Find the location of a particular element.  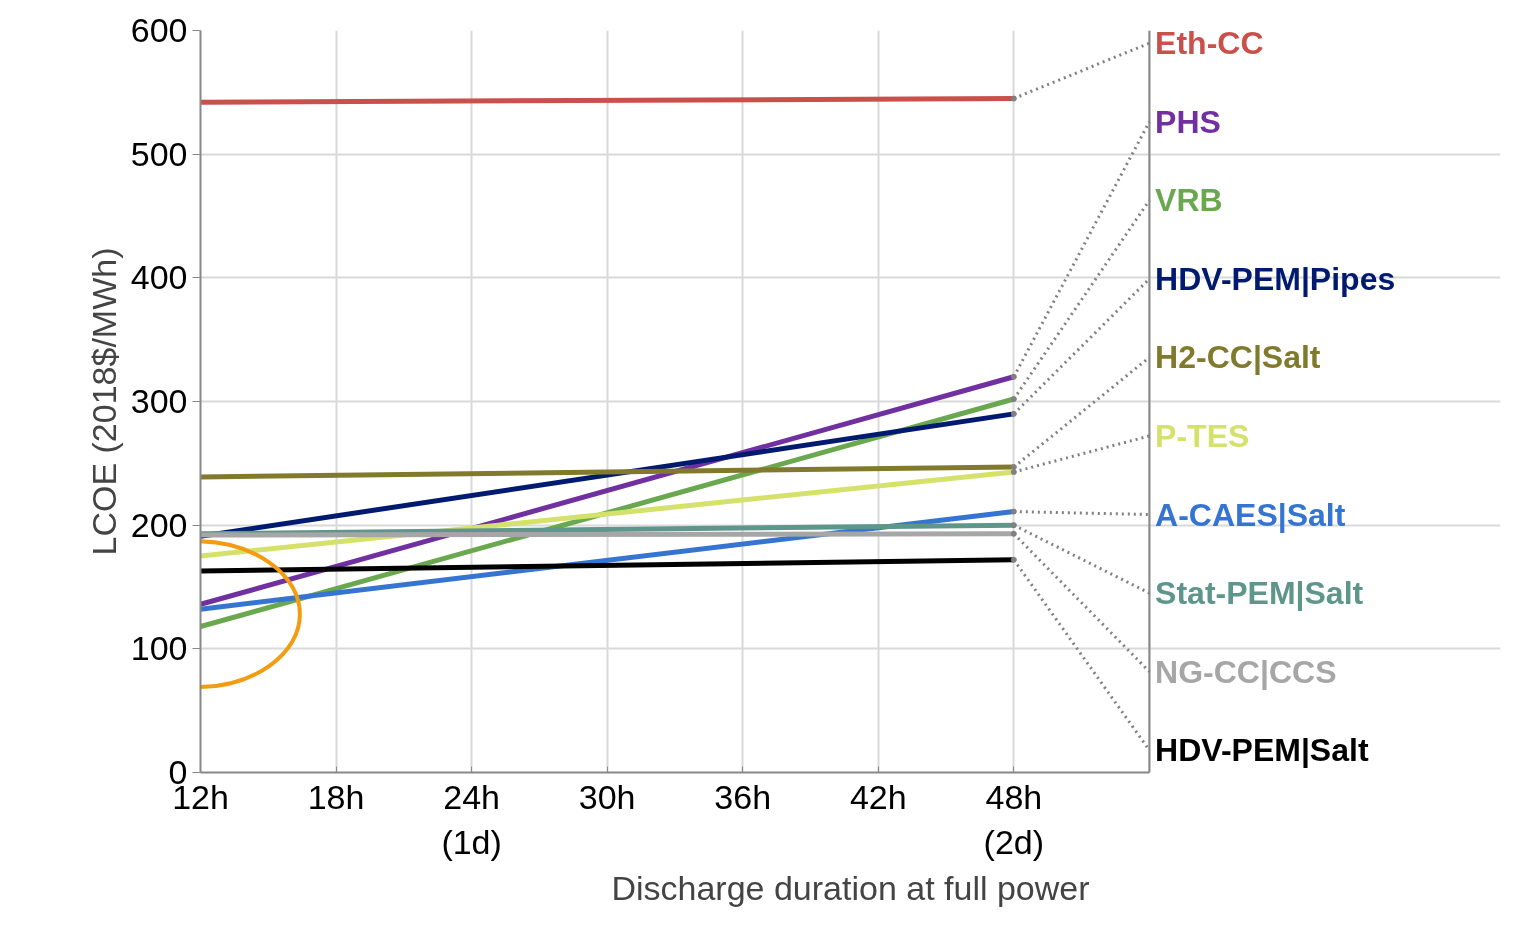

x-tick-label: 36h is located at coordinates (743, 796).